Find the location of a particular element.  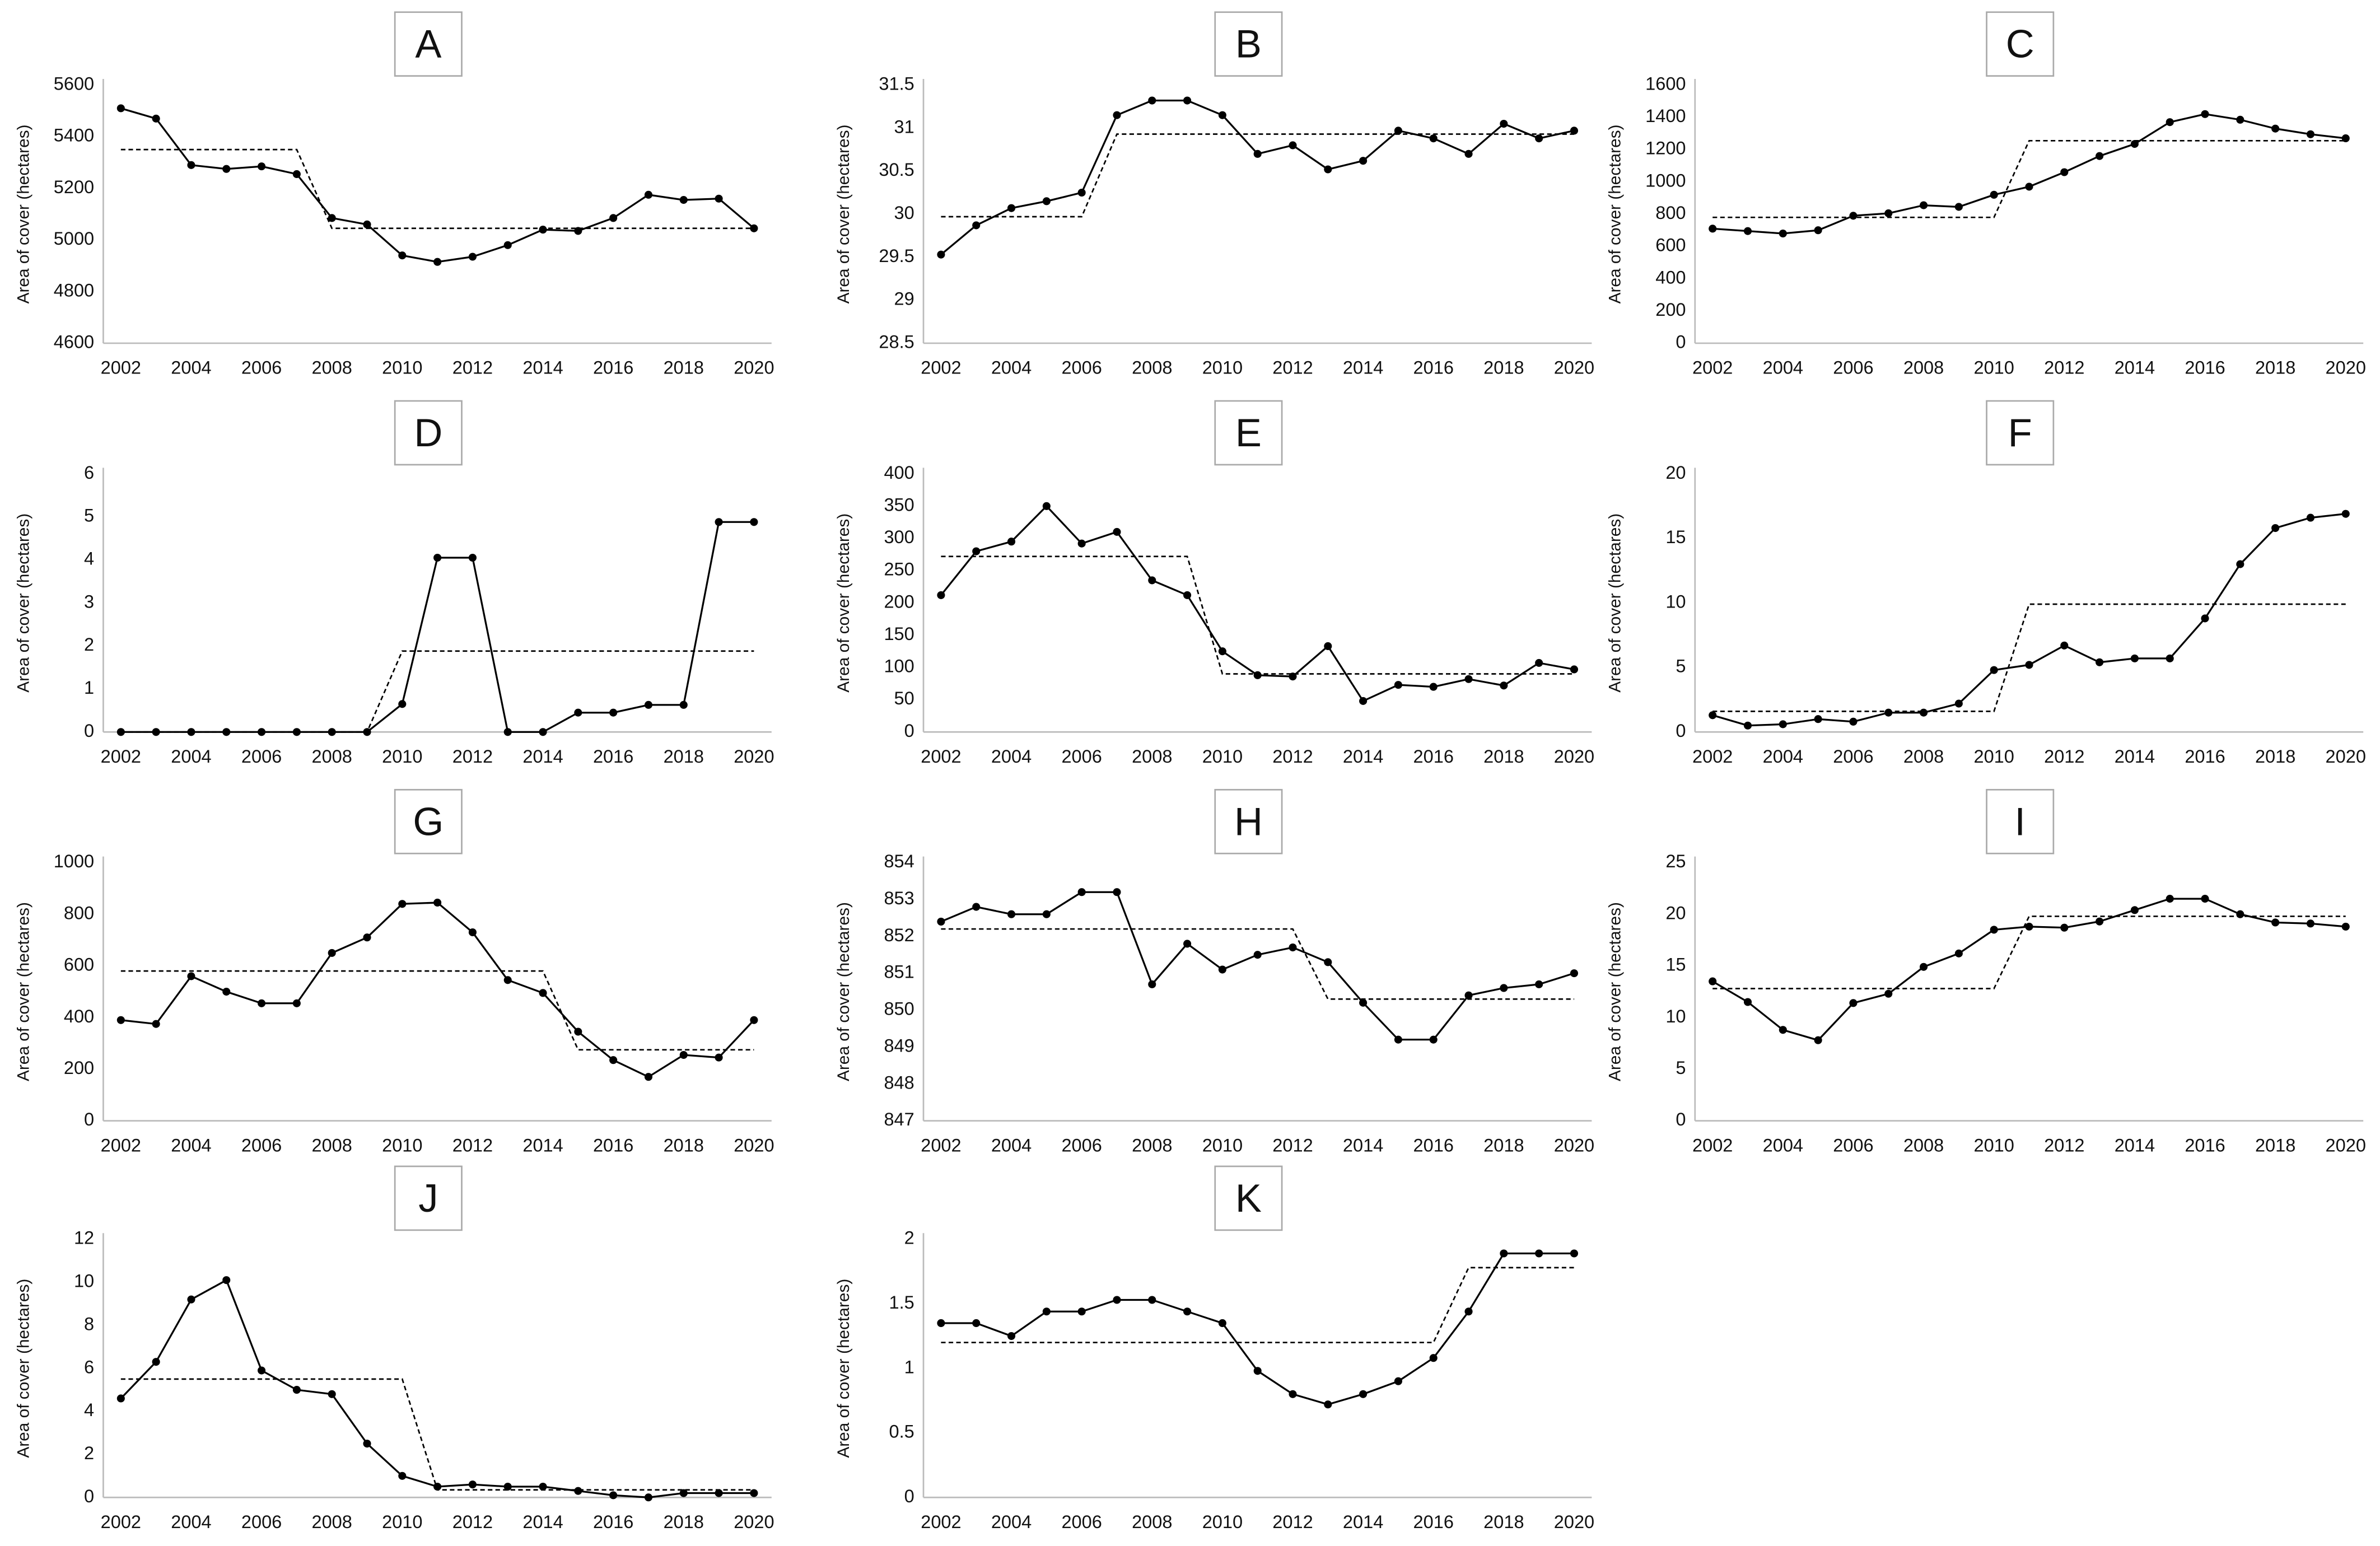

y-tick-label: 10 is located at coordinates (84, 1281).